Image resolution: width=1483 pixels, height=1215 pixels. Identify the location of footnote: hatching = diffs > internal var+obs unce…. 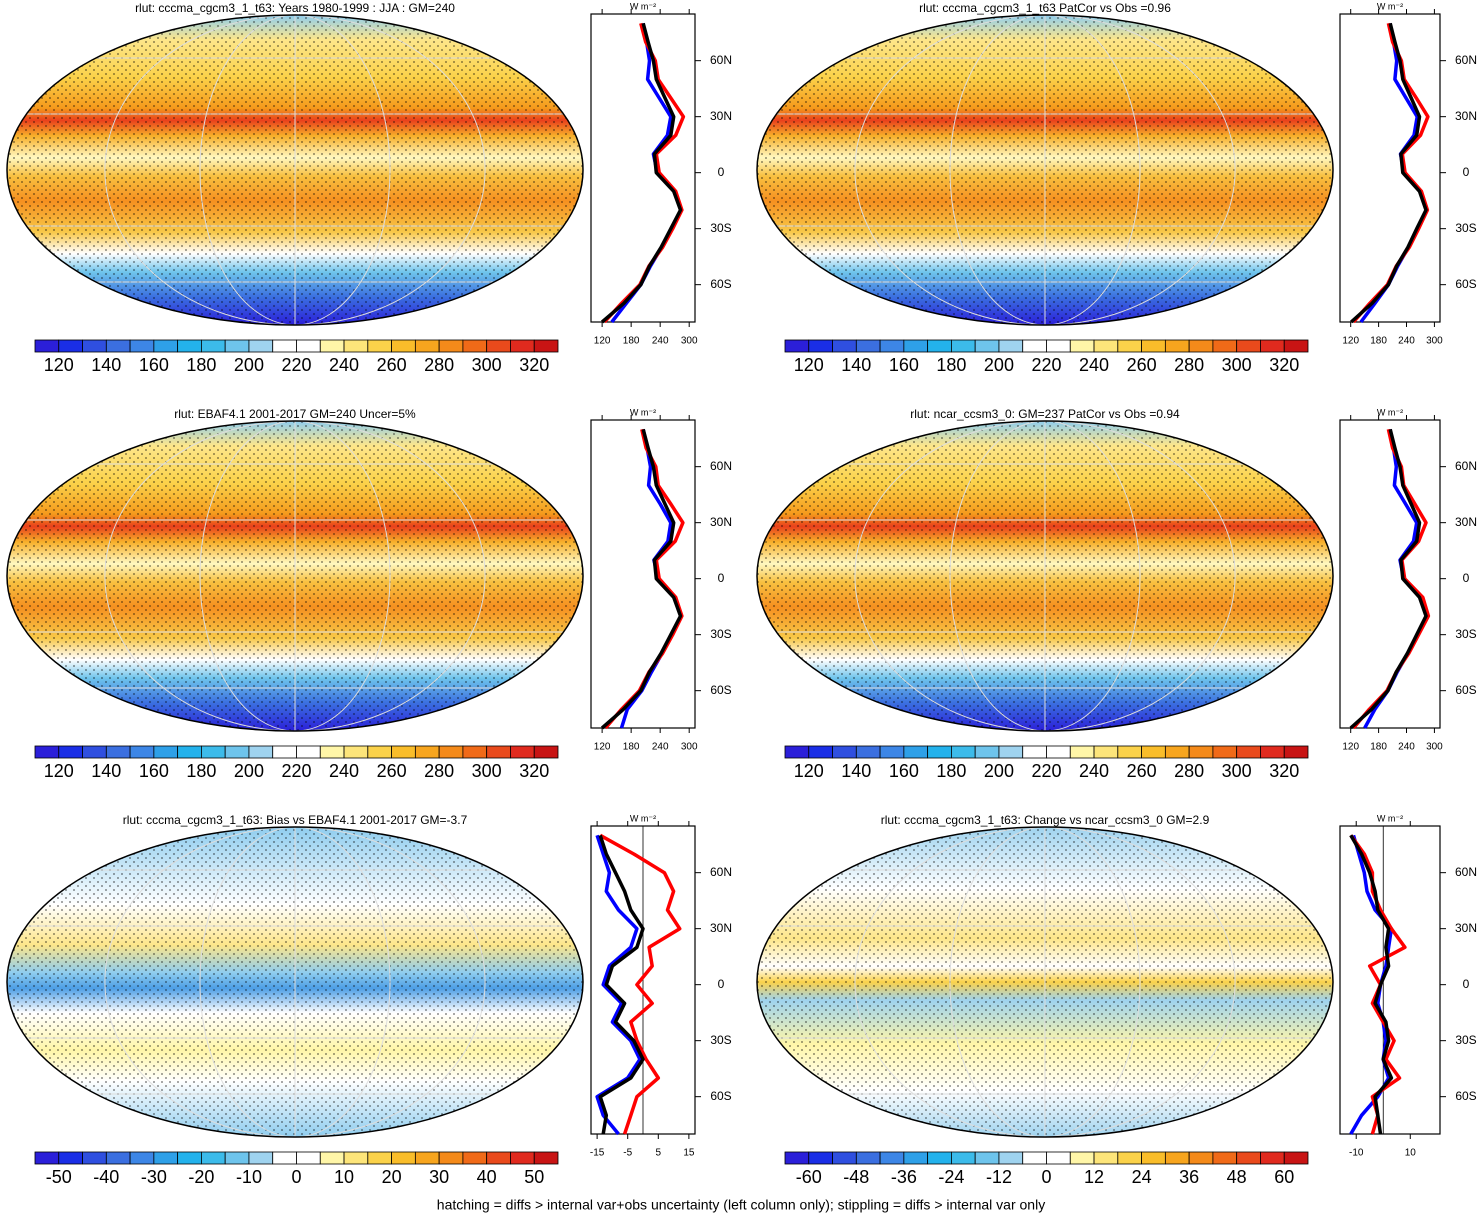
(741, 1205).